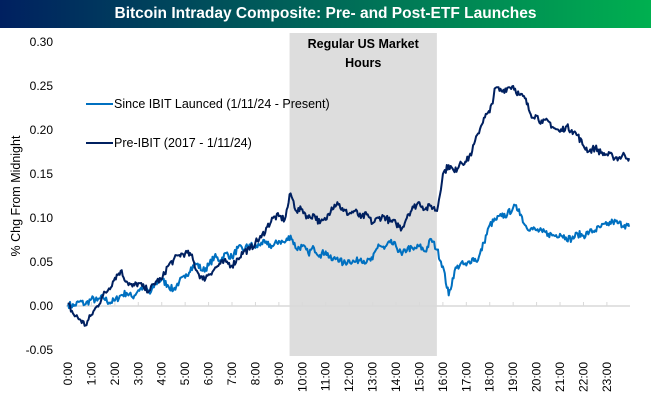 The height and width of the screenshot is (404, 651). What do you see at coordinates (42, 86) in the screenshot?
I see `y-tick-label: 0.25` at bounding box center [42, 86].